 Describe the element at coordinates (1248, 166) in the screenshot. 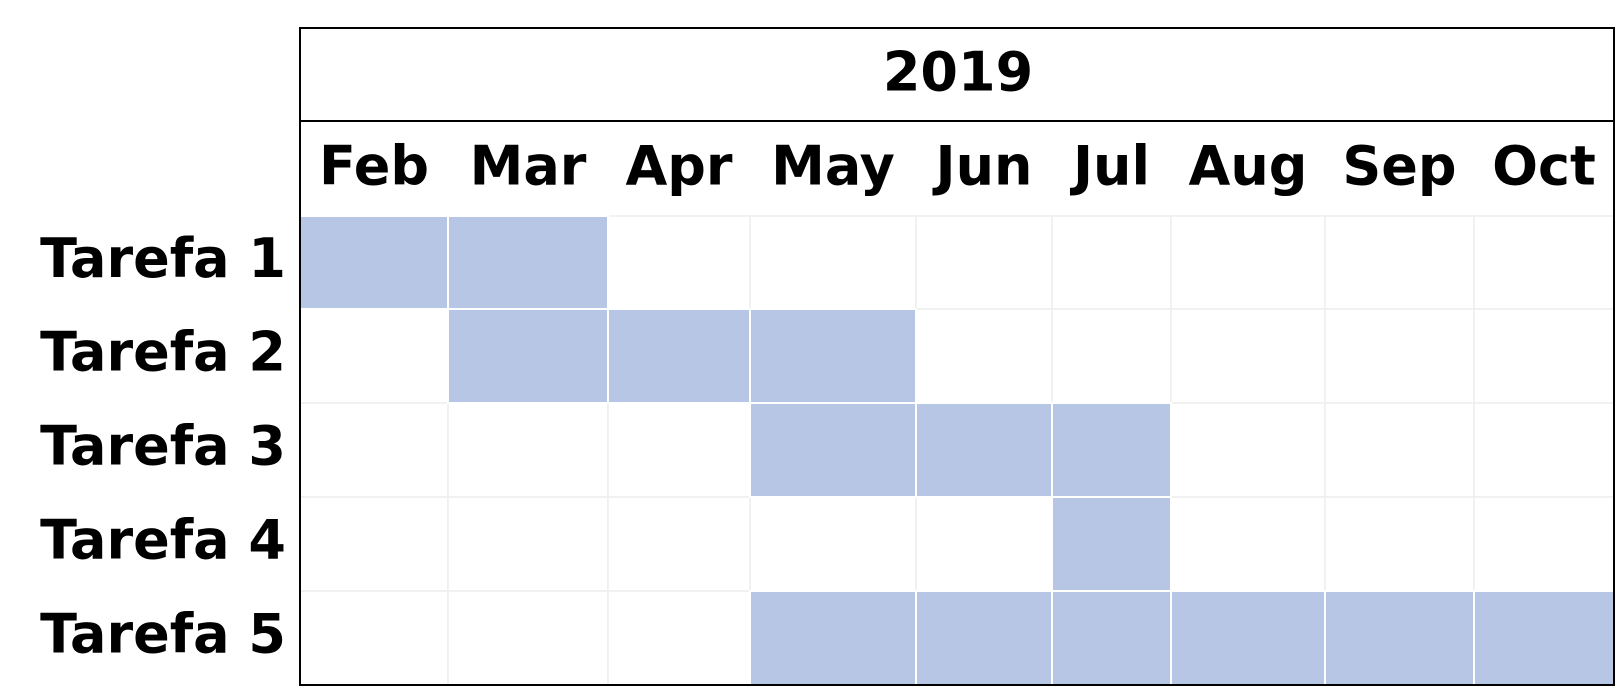

I see `month-label: Aug` at that location.